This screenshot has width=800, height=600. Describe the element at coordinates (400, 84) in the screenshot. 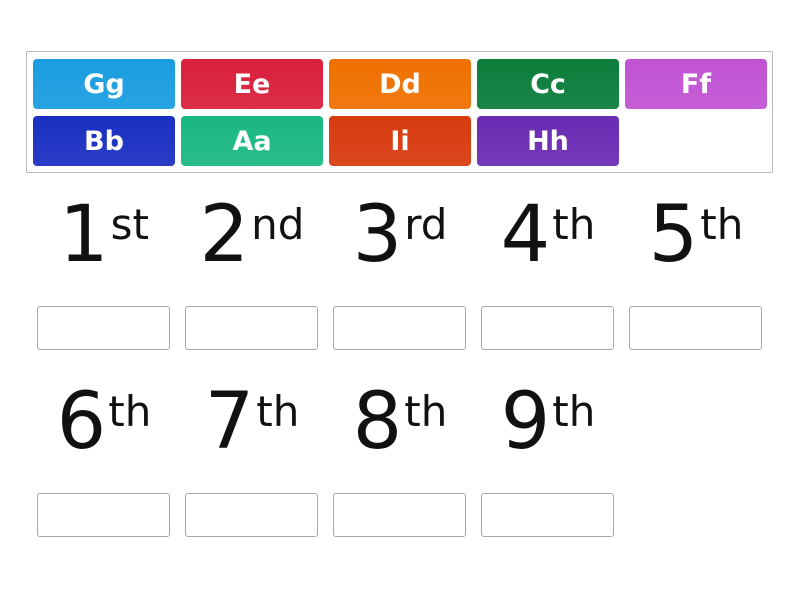

I see `tile-dd: Dd` at that location.